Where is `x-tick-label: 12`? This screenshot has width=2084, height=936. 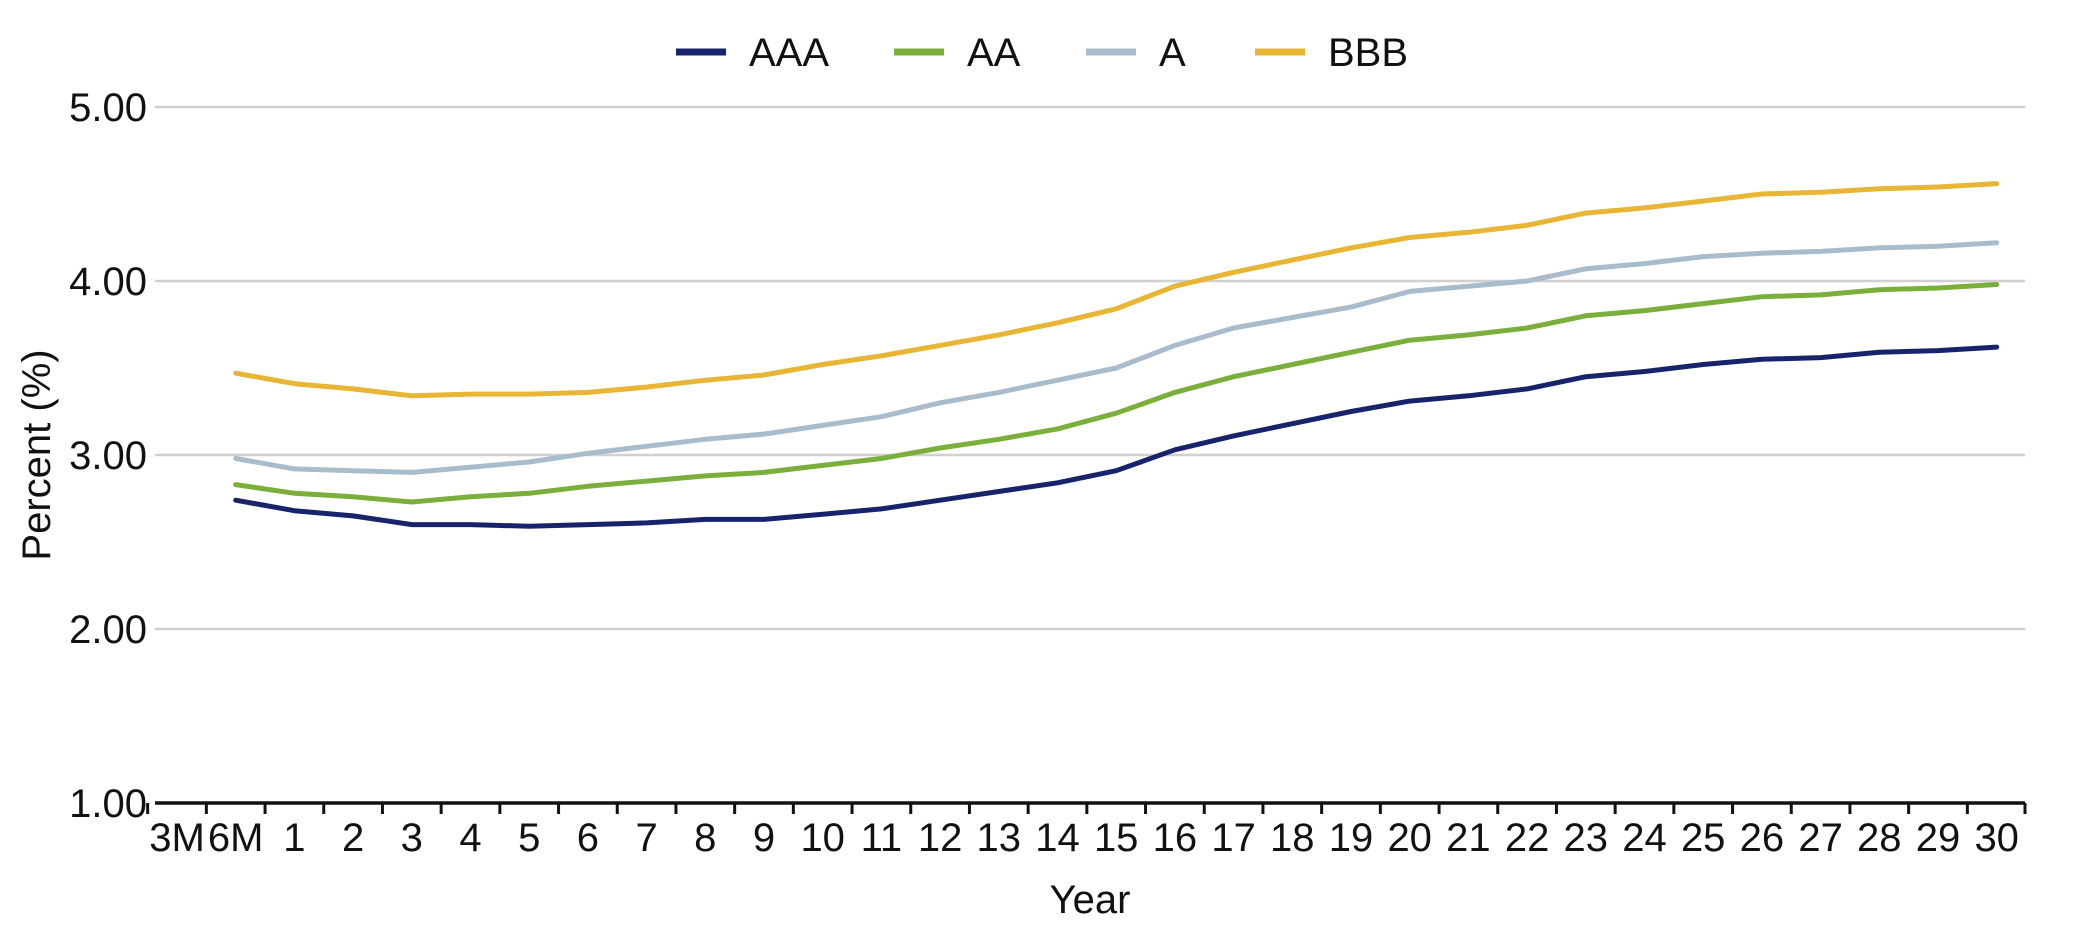 x-tick-label: 12 is located at coordinates (940, 838).